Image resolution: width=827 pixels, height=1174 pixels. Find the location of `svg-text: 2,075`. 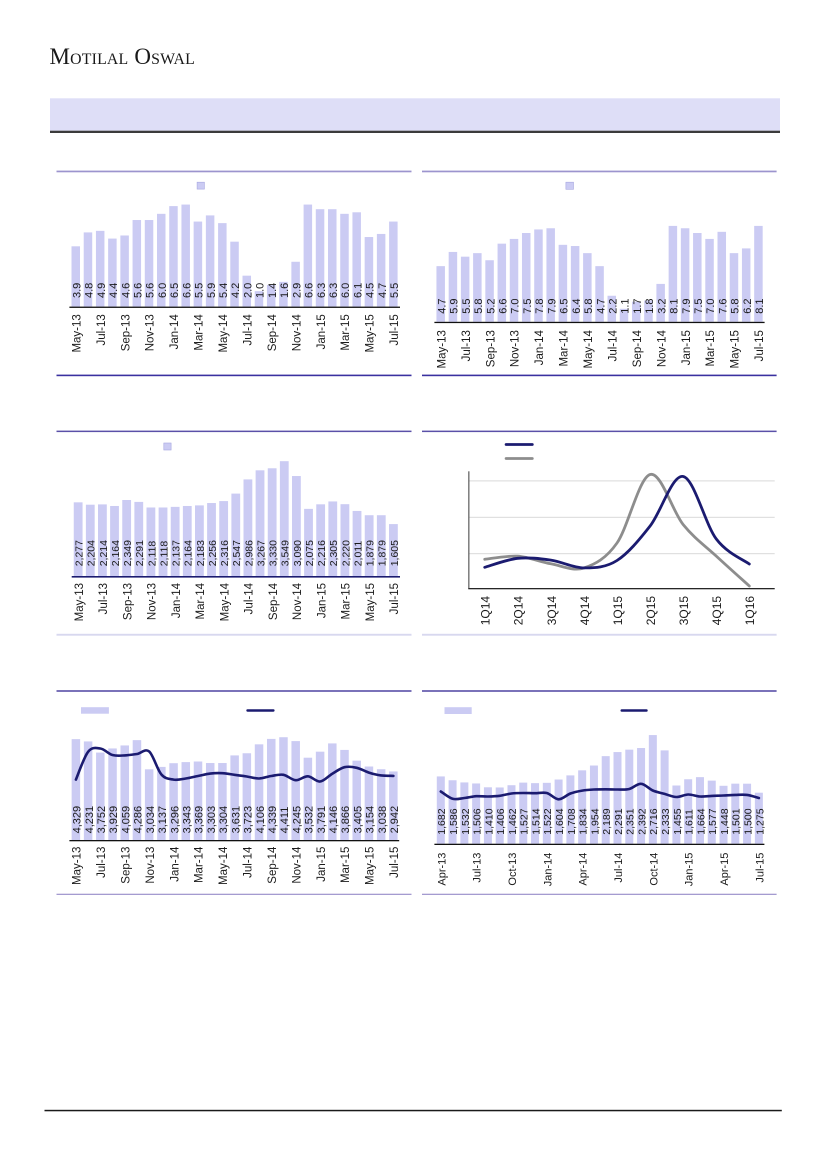

svg-text: 2,075 is located at coordinates (310, 553).